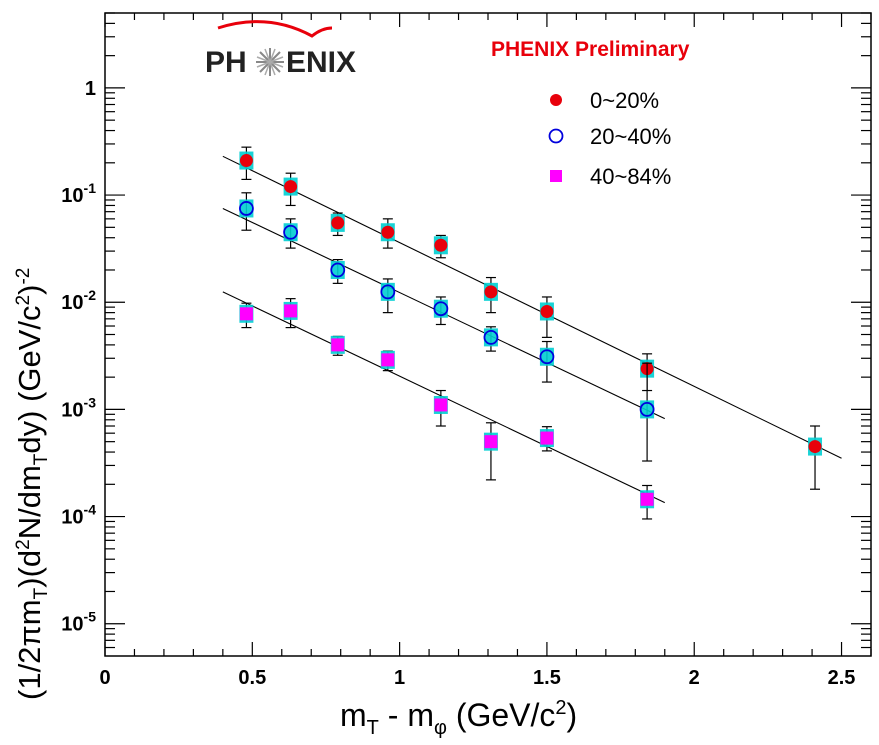 This screenshot has height=745, width=879. Describe the element at coordinates (694, 678) in the screenshot. I see `x-tick-label: 2` at that location.